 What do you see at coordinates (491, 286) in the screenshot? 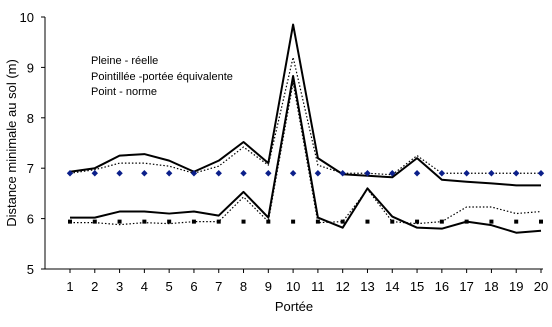
I see `x-tick-label: 18` at bounding box center [491, 286].